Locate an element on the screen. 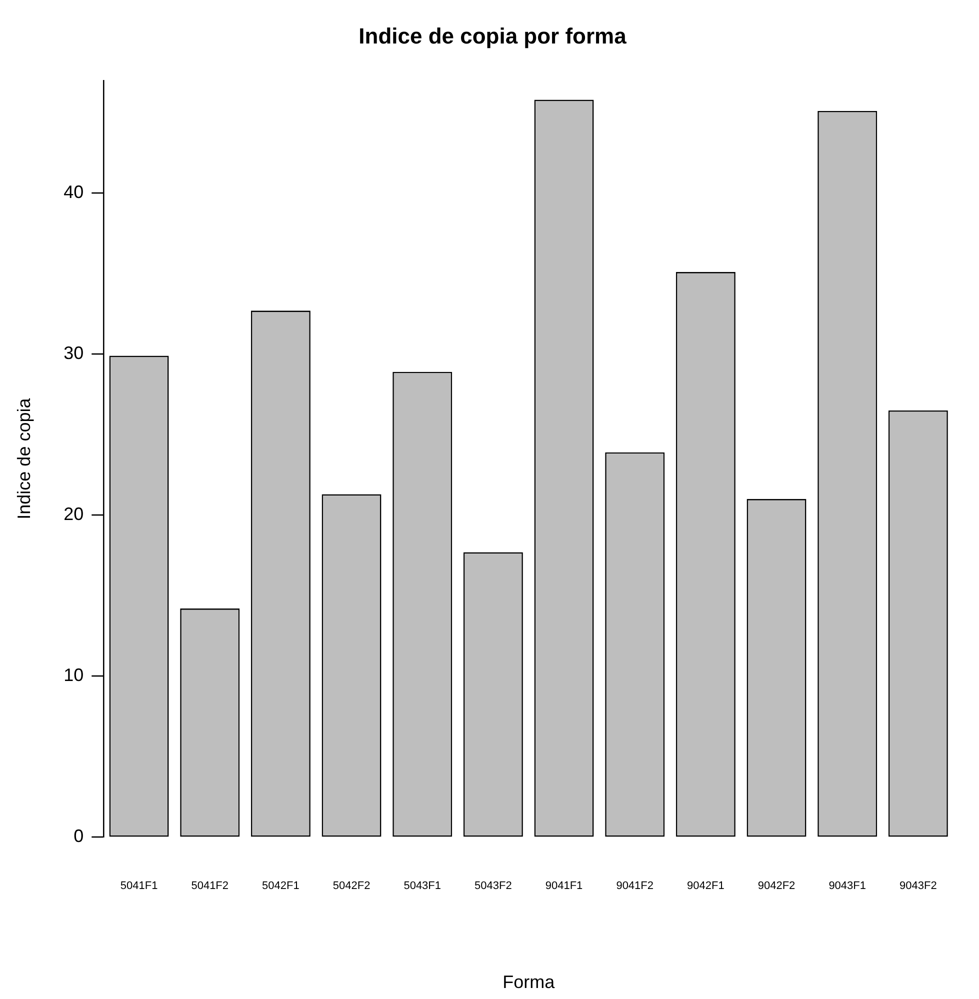 This screenshot has width=979, height=999. y-tick-label: 10 is located at coordinates (74, 675).